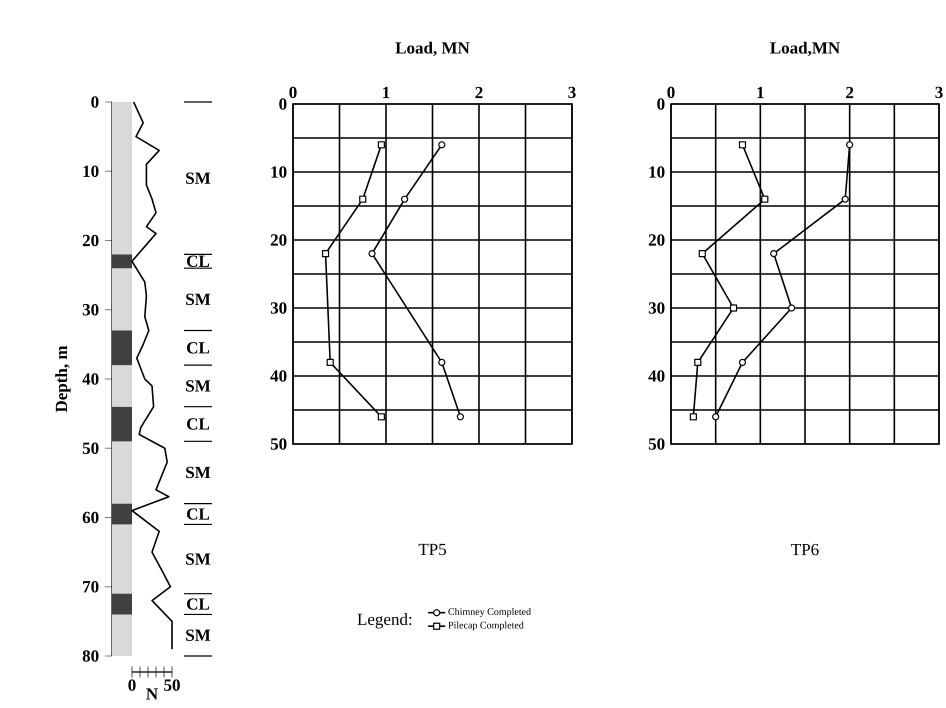  Describe the element at coordinates (63, 379) in the screenshot. I see `y-axis-title: Depth, m` at that location.